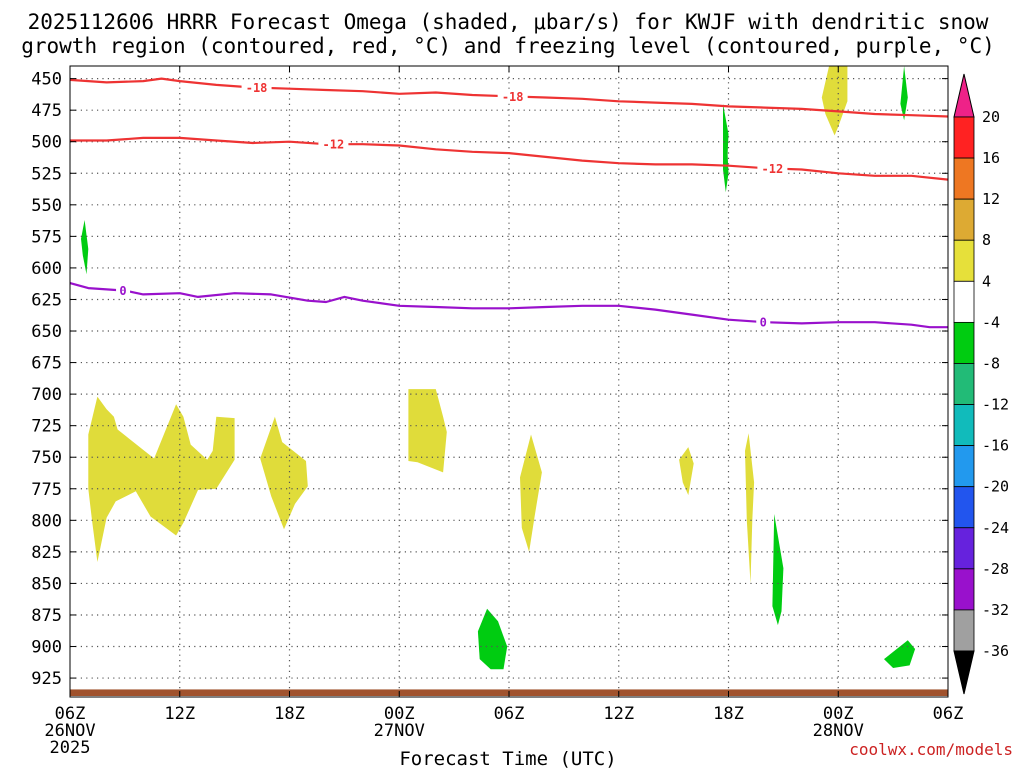 The height and width of the screenshot is (768, 1024). Describe the element at coordinates (46, 521) in the screenshot. I see `y-tick-label: 800` at that location.